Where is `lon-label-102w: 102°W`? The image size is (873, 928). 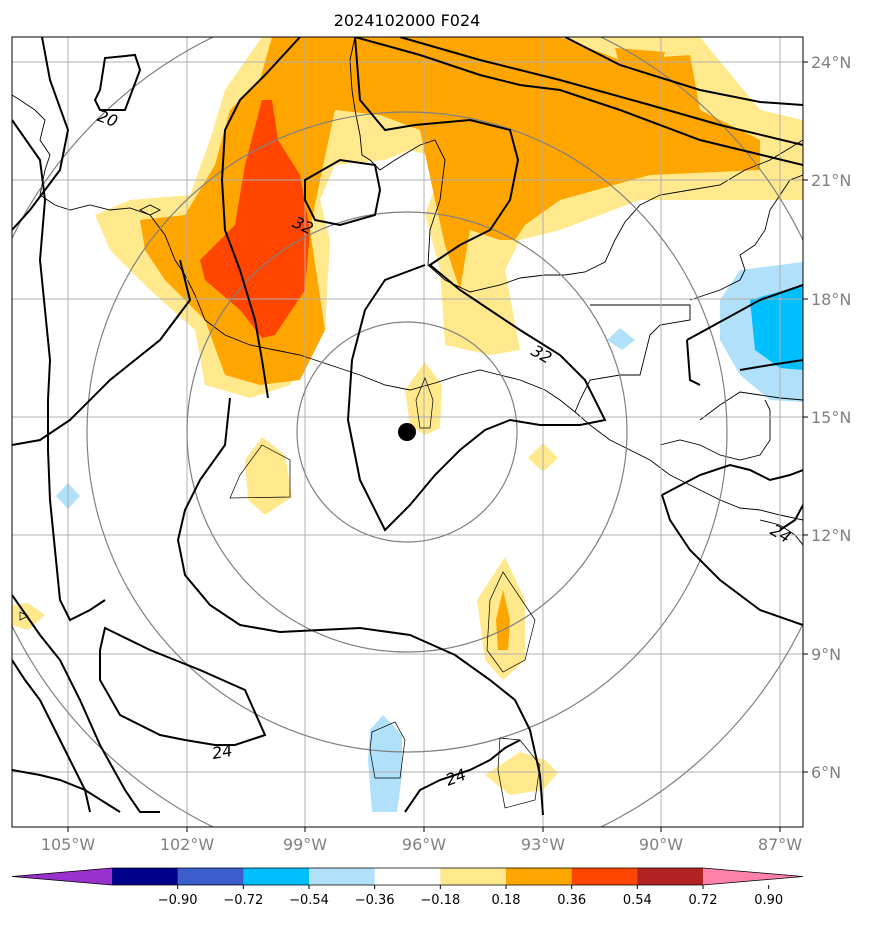 lon-label-102w: 102°W is located at coordinates (187, 844).